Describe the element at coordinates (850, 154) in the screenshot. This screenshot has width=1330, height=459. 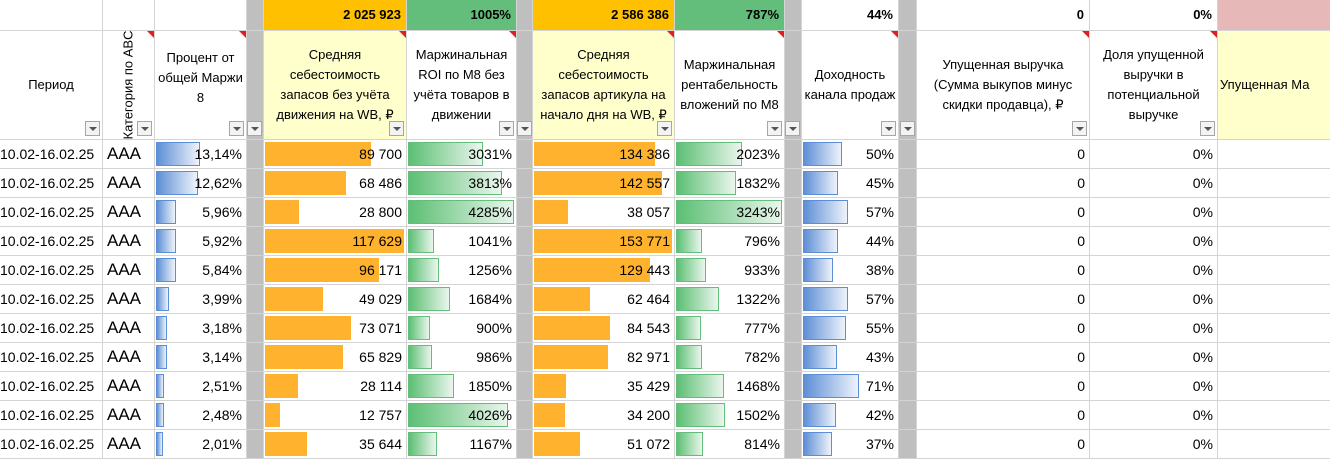
I see `cell-channel-yield: 50%` at that location.